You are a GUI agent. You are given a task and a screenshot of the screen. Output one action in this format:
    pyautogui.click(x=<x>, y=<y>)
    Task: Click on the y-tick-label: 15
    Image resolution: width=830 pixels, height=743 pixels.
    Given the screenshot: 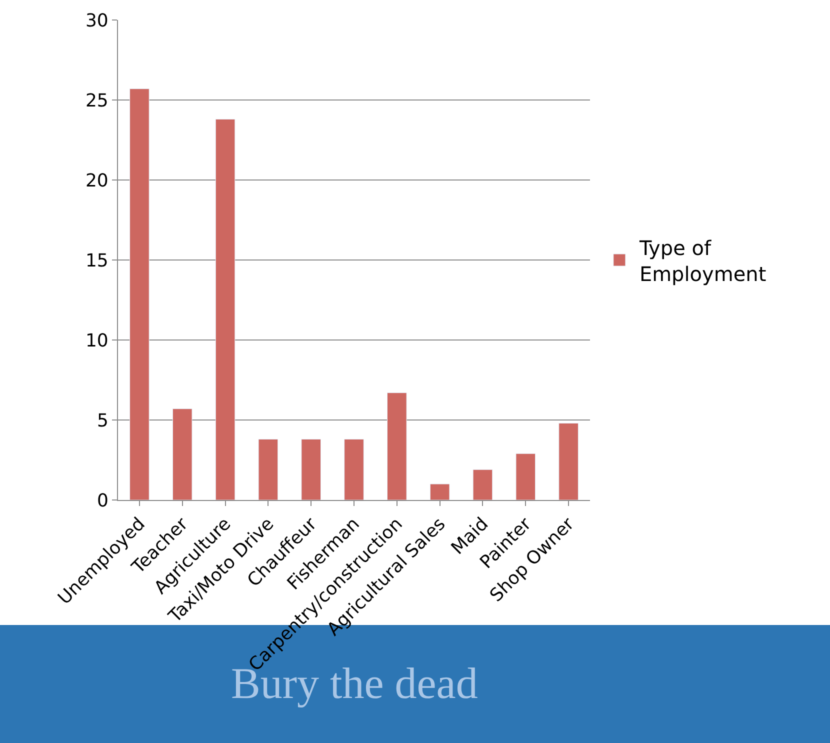 What is the action you would take?
    pyautogui.click(x=96, y=261)
    